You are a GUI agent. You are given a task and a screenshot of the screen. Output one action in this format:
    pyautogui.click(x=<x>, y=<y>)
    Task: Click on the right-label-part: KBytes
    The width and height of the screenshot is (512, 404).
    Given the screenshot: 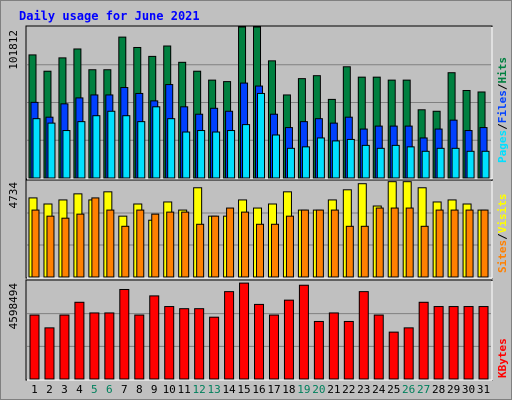 What is the action you would take?
    pyautogui.click(x=502, y=358)
    